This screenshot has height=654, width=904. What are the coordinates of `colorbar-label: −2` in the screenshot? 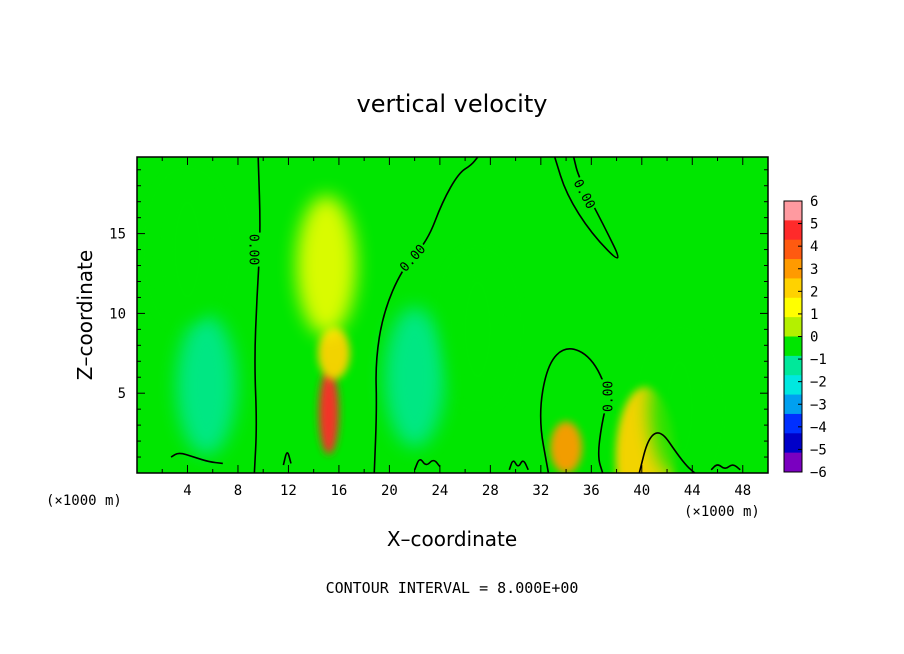 It's located at (818, 383).